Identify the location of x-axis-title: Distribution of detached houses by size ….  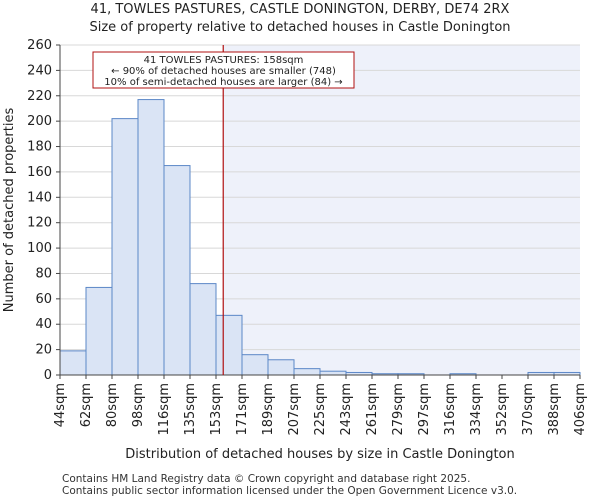
(319, 454).